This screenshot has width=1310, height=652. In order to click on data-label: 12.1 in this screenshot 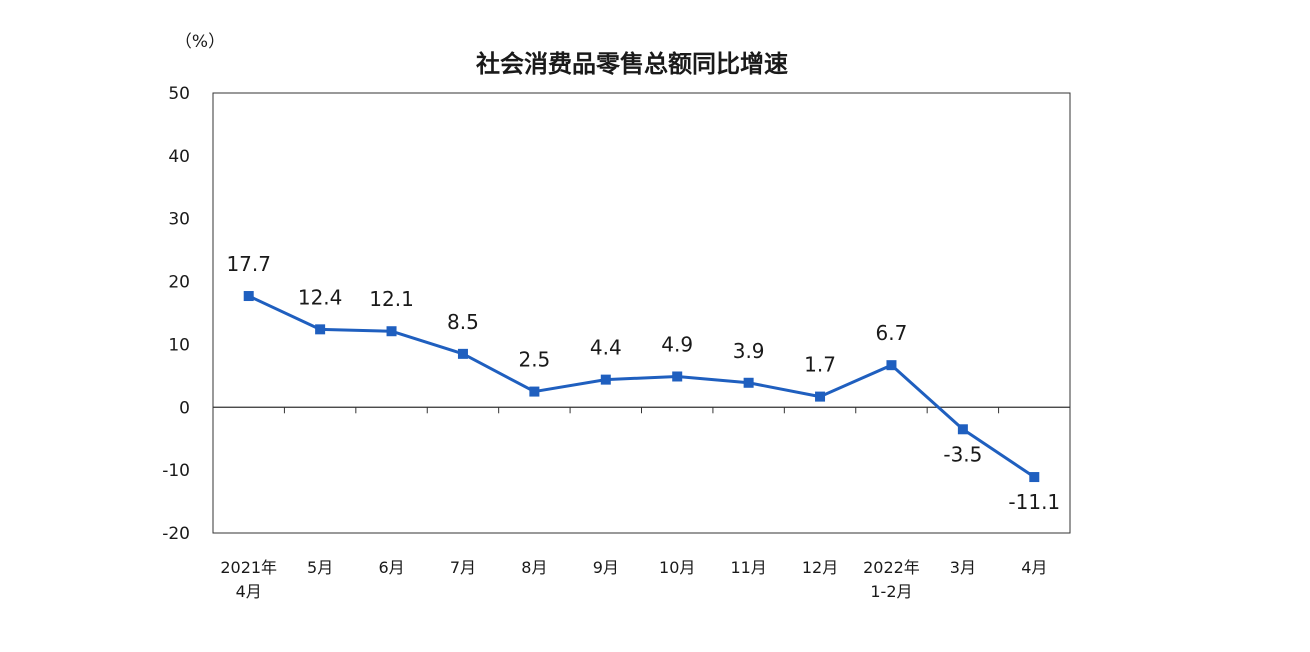, I will do `click(391, 299)`.